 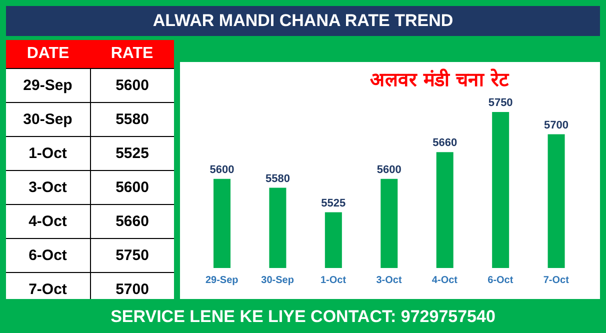 I want to click on title-banner: ALWAR MANDI CHANA RATE TREND, so click(x=303, y=21).